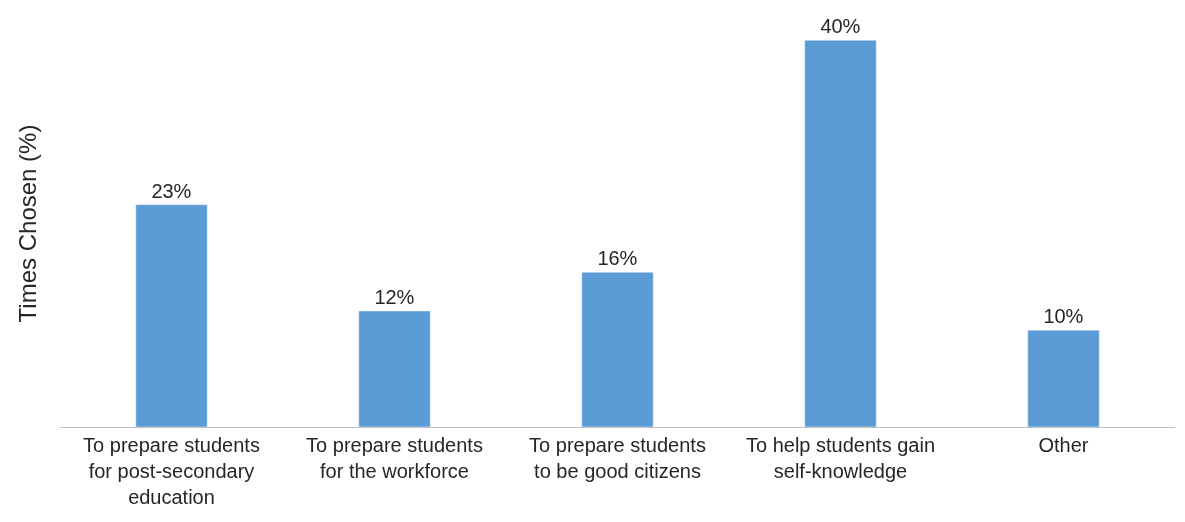 The height and width of the screenshot is (522, 1185). What do you see at coordinates (840, 458) in the screenshot?
I see `x-tick-label: To help students gain self-knowledge` at bounding box center [840, 458].